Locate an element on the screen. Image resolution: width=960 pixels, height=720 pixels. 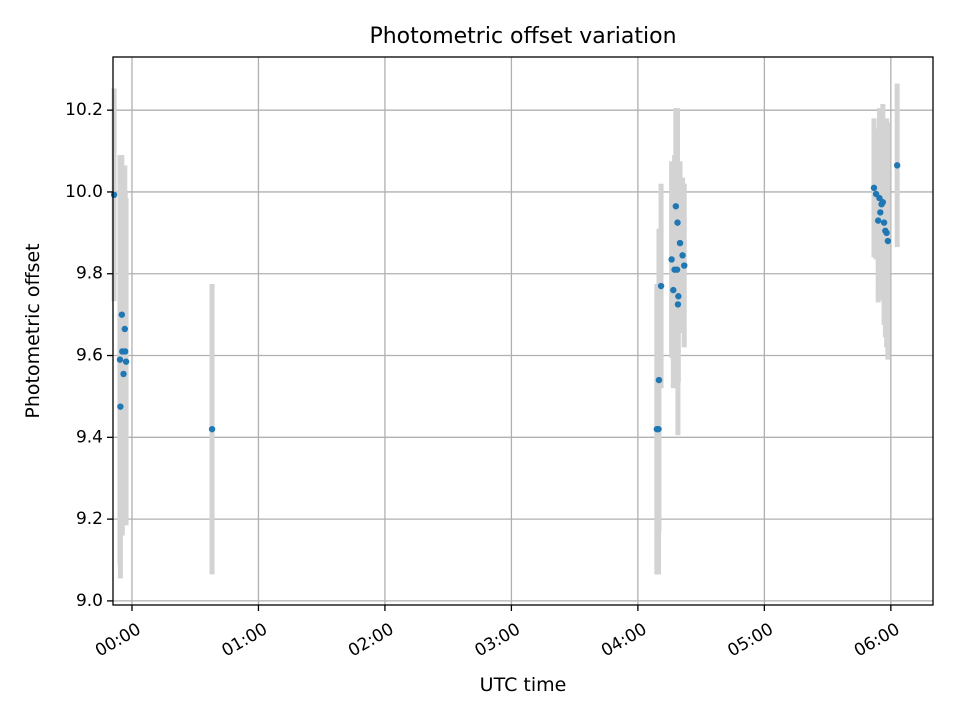
x-tick-label: 05:00 is located at coordinates (750, 640).